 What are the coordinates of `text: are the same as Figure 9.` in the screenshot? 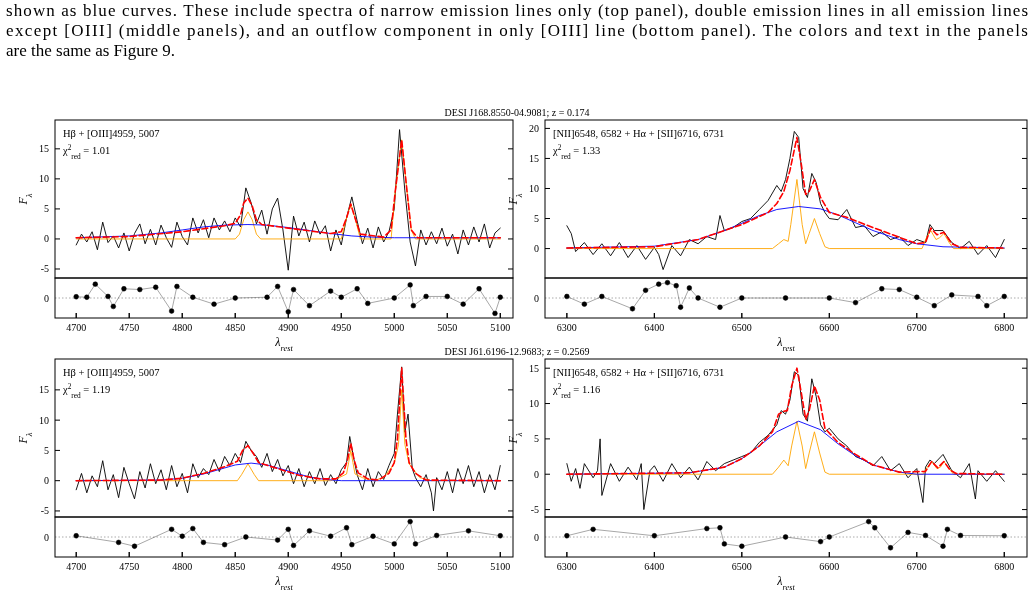 It's located at (90, 50).